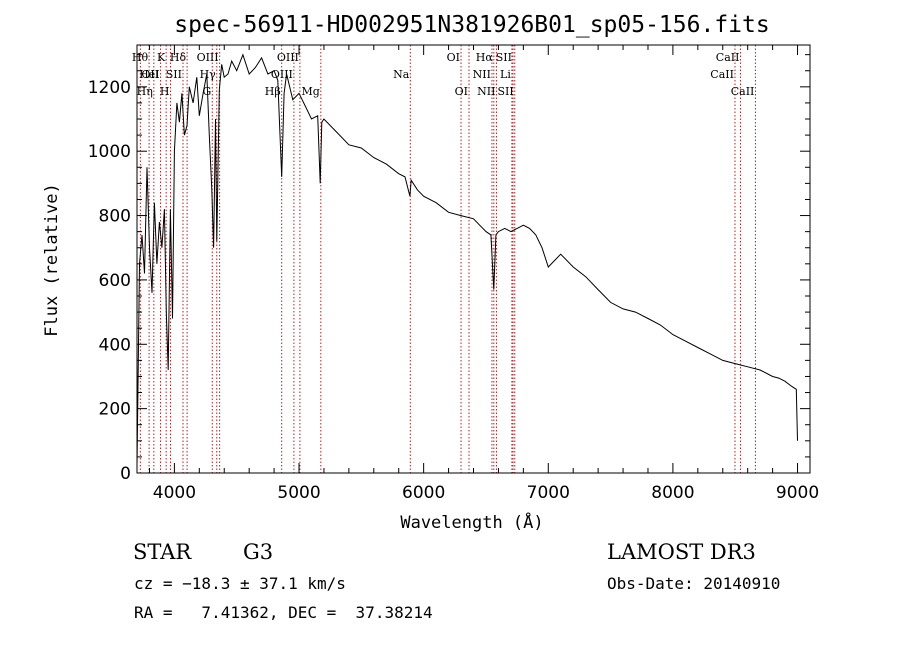 This screenshot has height=649, width=900. Describe the element at coordinates (125, 474) in the screenshot. I see `y-tick-label-0: 0` at that location.